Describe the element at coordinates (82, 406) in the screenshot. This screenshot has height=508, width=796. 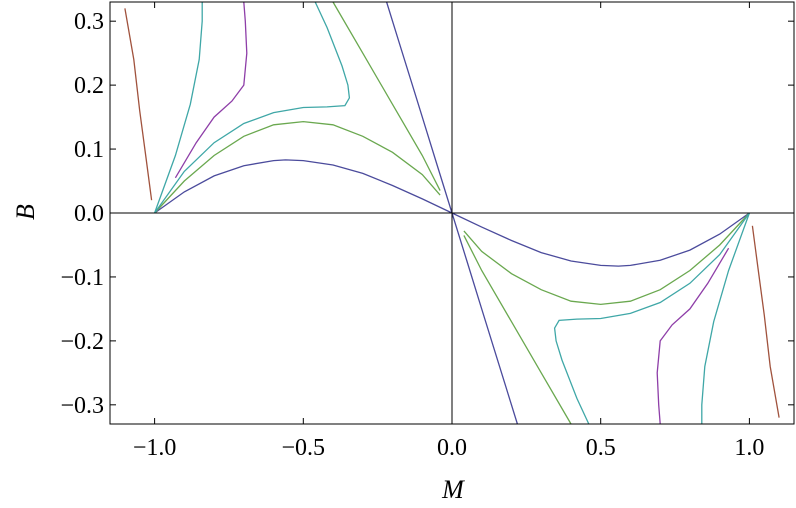
I see `y-tick-label: −0.3` at that location.